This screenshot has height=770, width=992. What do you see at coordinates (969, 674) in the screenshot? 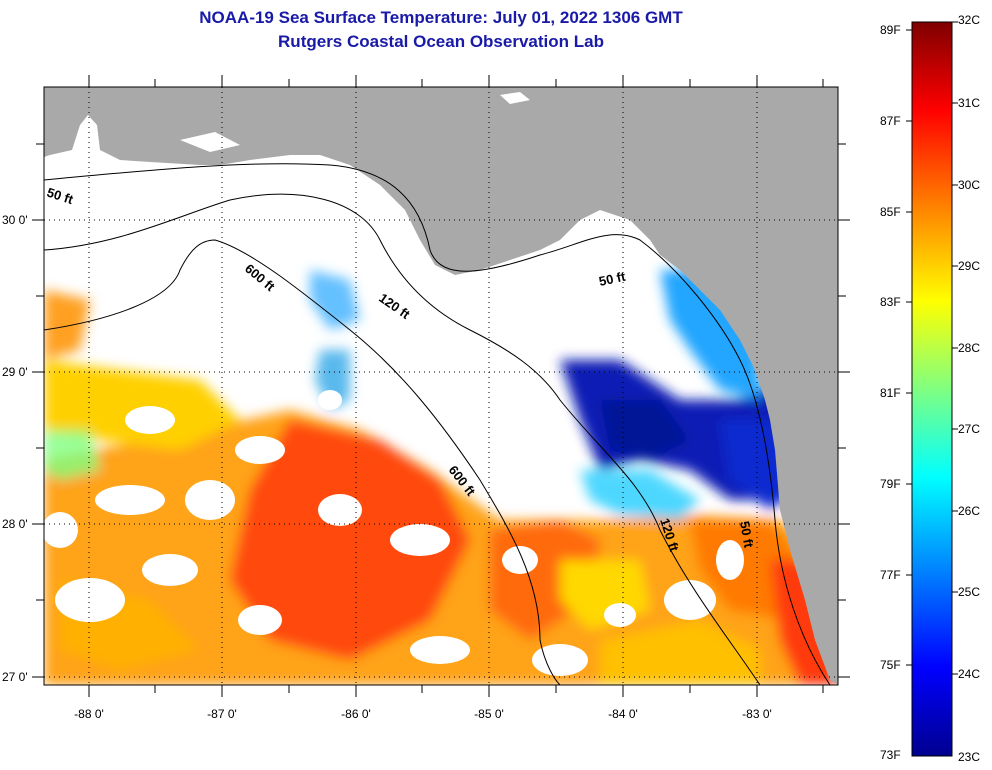
I see `colorbar-c-label: 24C` at bounding box center [969, 674].